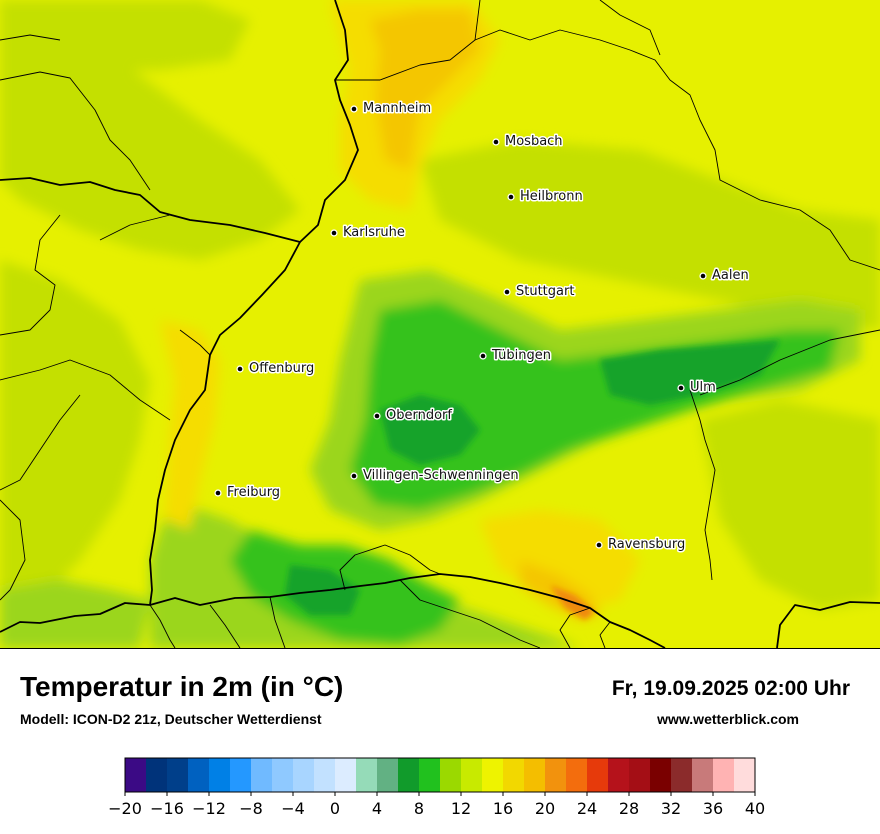 The height and width of the screenshot is (834, 880). Describe the element at coordinates (539, 292) in the screenshot. I see `city-stuttgart: Stuttgart` at that location.